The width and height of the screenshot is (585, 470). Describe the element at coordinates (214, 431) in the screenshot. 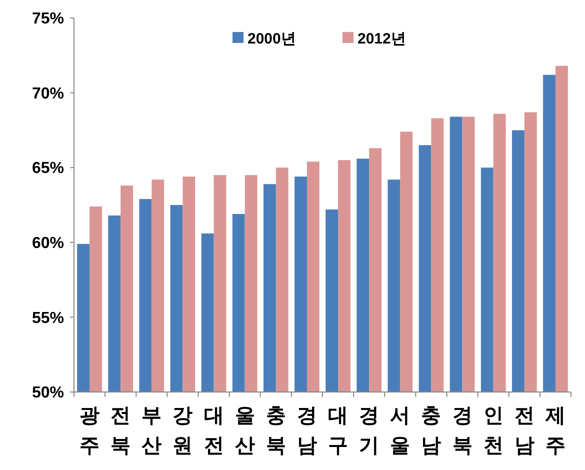

I see `x-tick-label: 대전` at that location.